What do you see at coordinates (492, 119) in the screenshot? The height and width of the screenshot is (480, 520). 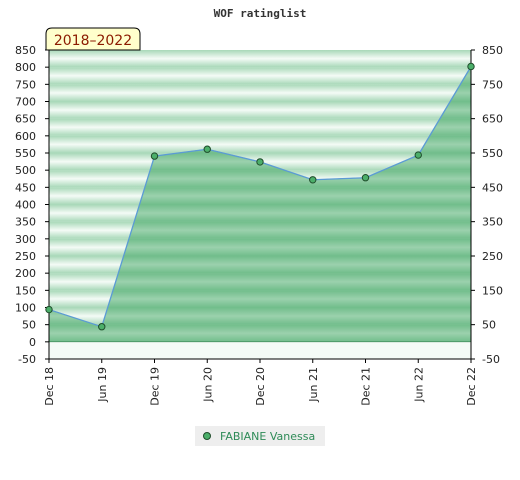 I see `right-tick-label: 650` at bounding box center [492, 119].